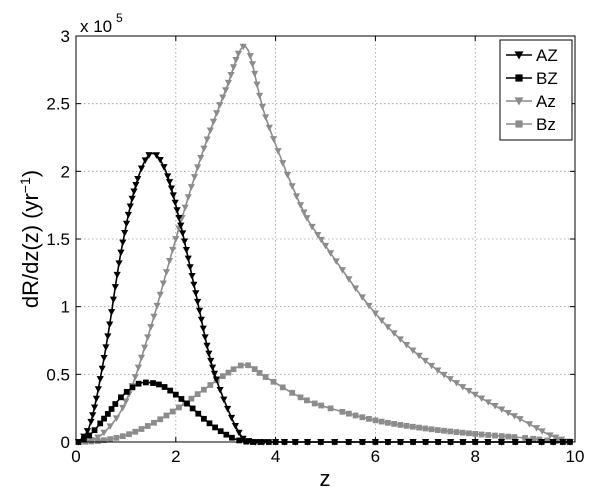 Image resolution: width=598 pixels, height=495 pixels. What do you see at coordinates (175, 456) in the screenshot?
I see `x-tick-label: 2` at bounding box center [175, 456].